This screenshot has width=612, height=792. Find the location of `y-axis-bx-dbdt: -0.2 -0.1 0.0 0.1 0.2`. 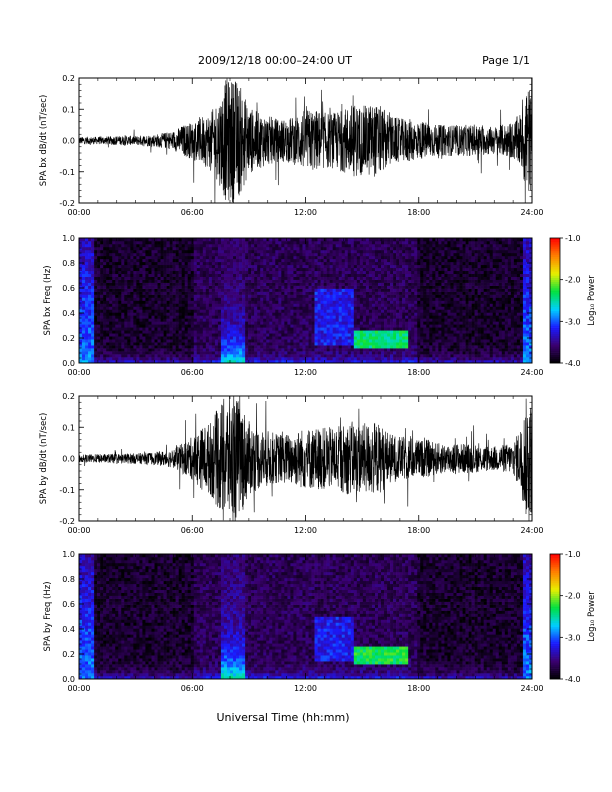

y-axis-bx-dbdt: -0.2 -0.1 0.0 0.1 0.2 is located at coordinates (295, 141).